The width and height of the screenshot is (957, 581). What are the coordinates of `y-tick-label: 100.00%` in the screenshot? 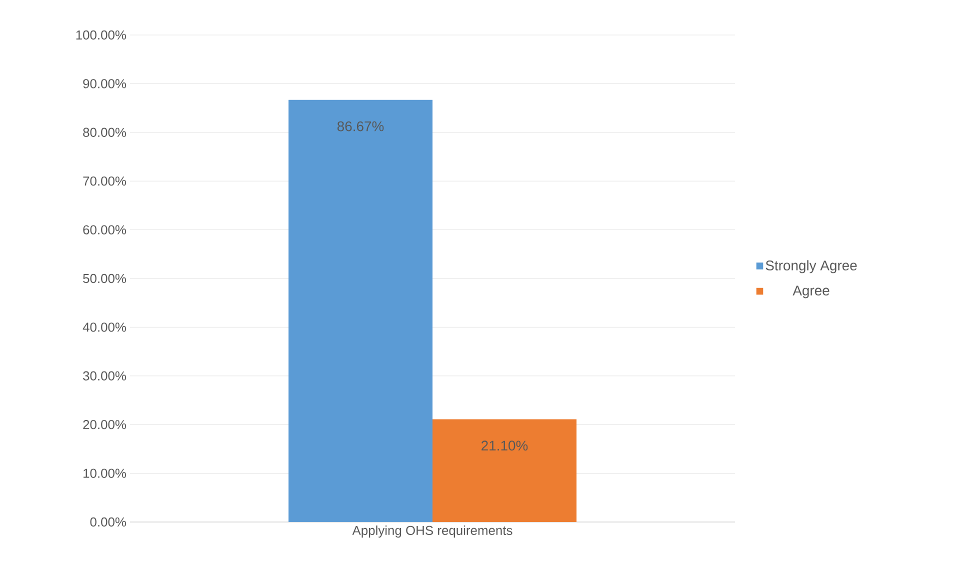 It's located at (101, 35).